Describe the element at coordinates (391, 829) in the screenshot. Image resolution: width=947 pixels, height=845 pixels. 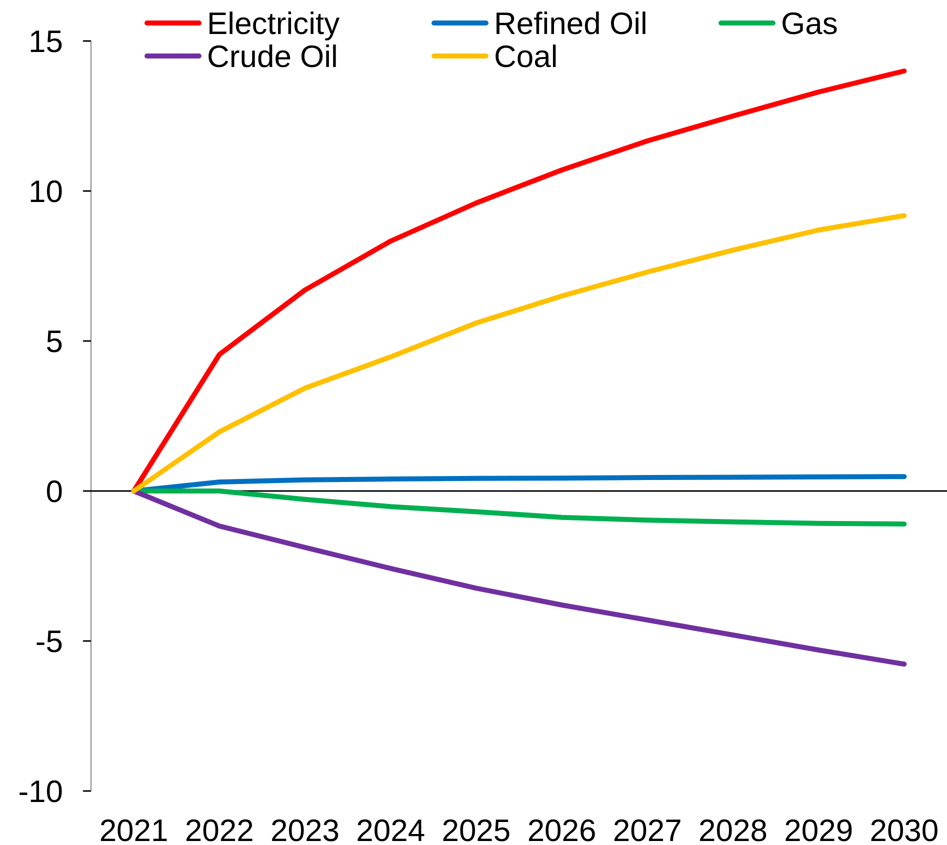
I see `x-tick-label: 2024` at that location.